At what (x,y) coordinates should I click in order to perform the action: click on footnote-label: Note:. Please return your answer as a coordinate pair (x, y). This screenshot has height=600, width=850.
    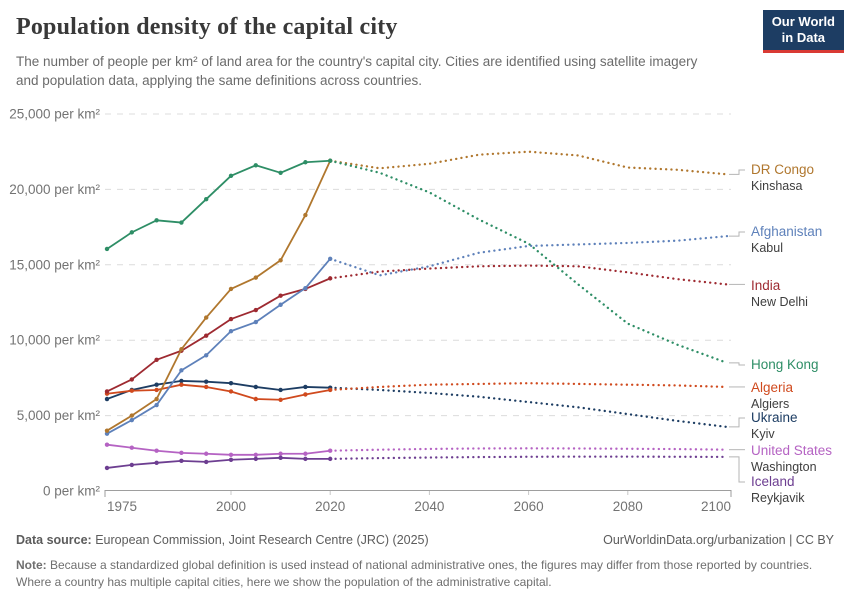
    Looking at the image, I should click on (31, 565).